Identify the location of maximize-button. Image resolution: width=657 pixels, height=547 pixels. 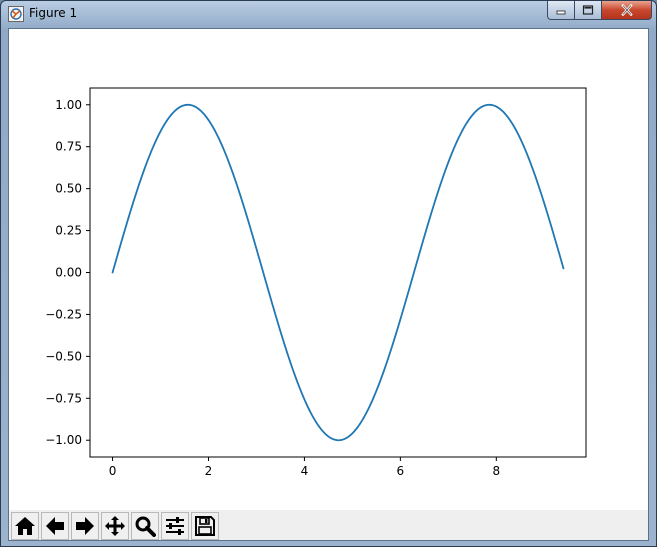
(588, 10).